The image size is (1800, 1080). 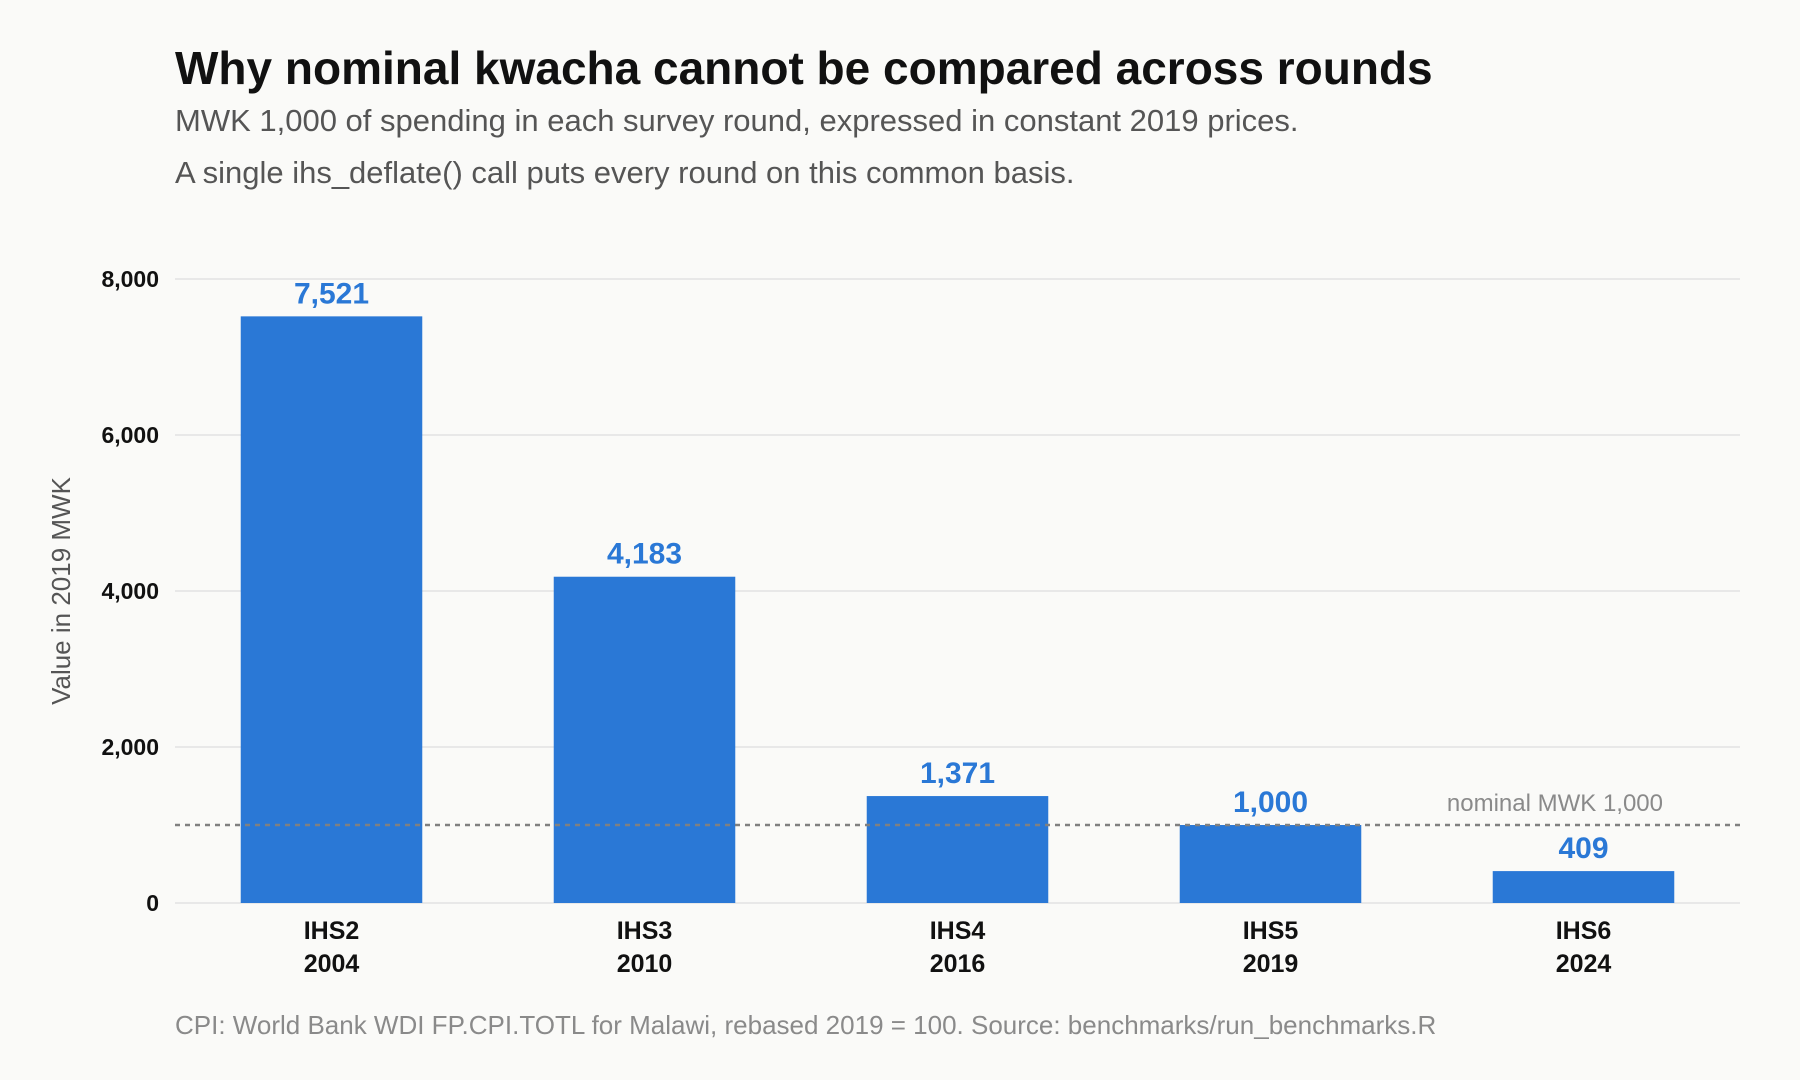 I want to click on y-tick-label: 0, so click(x=152, y=903).